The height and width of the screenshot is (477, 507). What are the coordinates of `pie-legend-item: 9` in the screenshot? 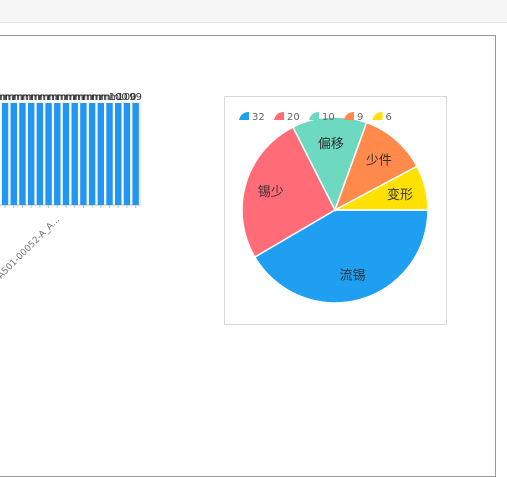 It's located at (353, 117).